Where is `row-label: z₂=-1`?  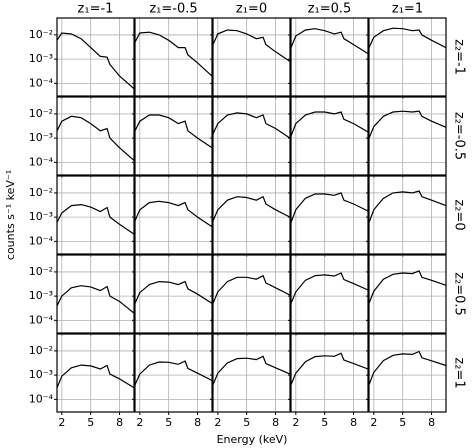 row-label: z₂=-1 is located at coordinates (459, 57).